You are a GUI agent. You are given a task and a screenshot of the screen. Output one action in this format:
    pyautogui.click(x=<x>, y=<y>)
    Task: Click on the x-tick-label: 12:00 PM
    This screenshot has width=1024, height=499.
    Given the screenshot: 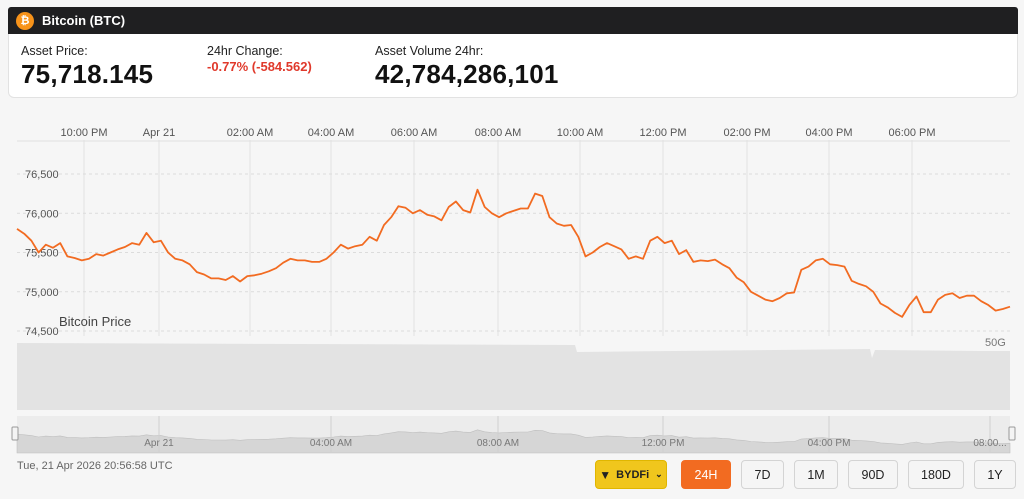 What is the action you would take?
    pyautogui.click(x=662, y=133)
    